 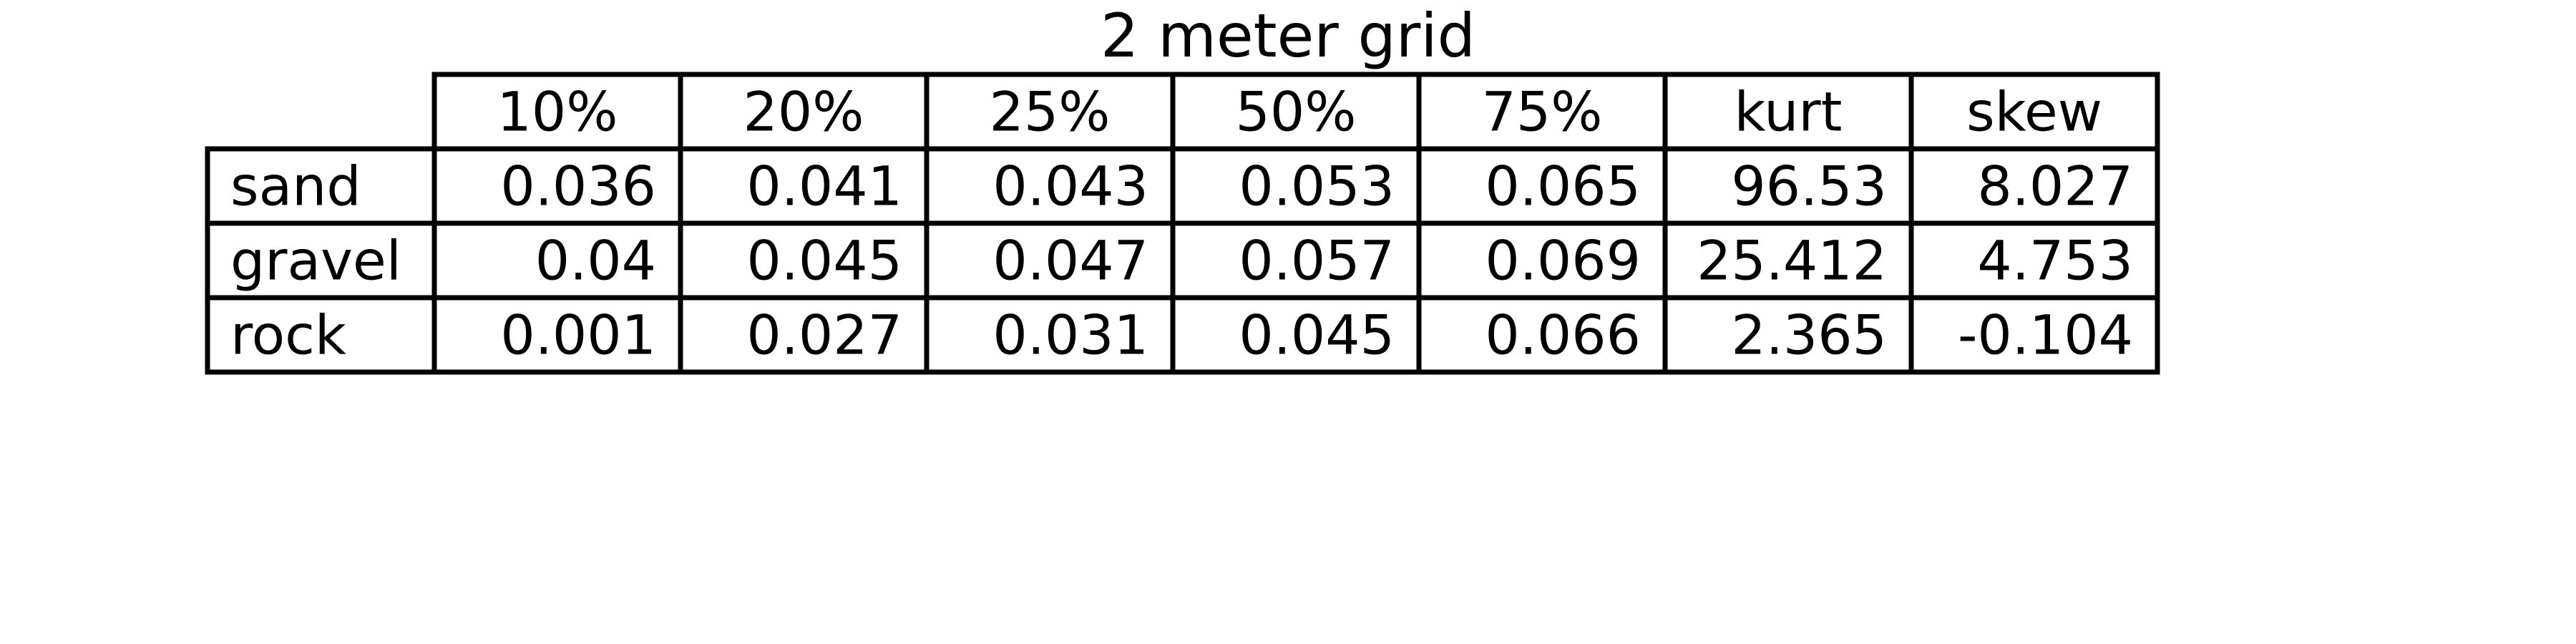 I want to click on cell-value: 4.753, so click(x=2055, y=261).